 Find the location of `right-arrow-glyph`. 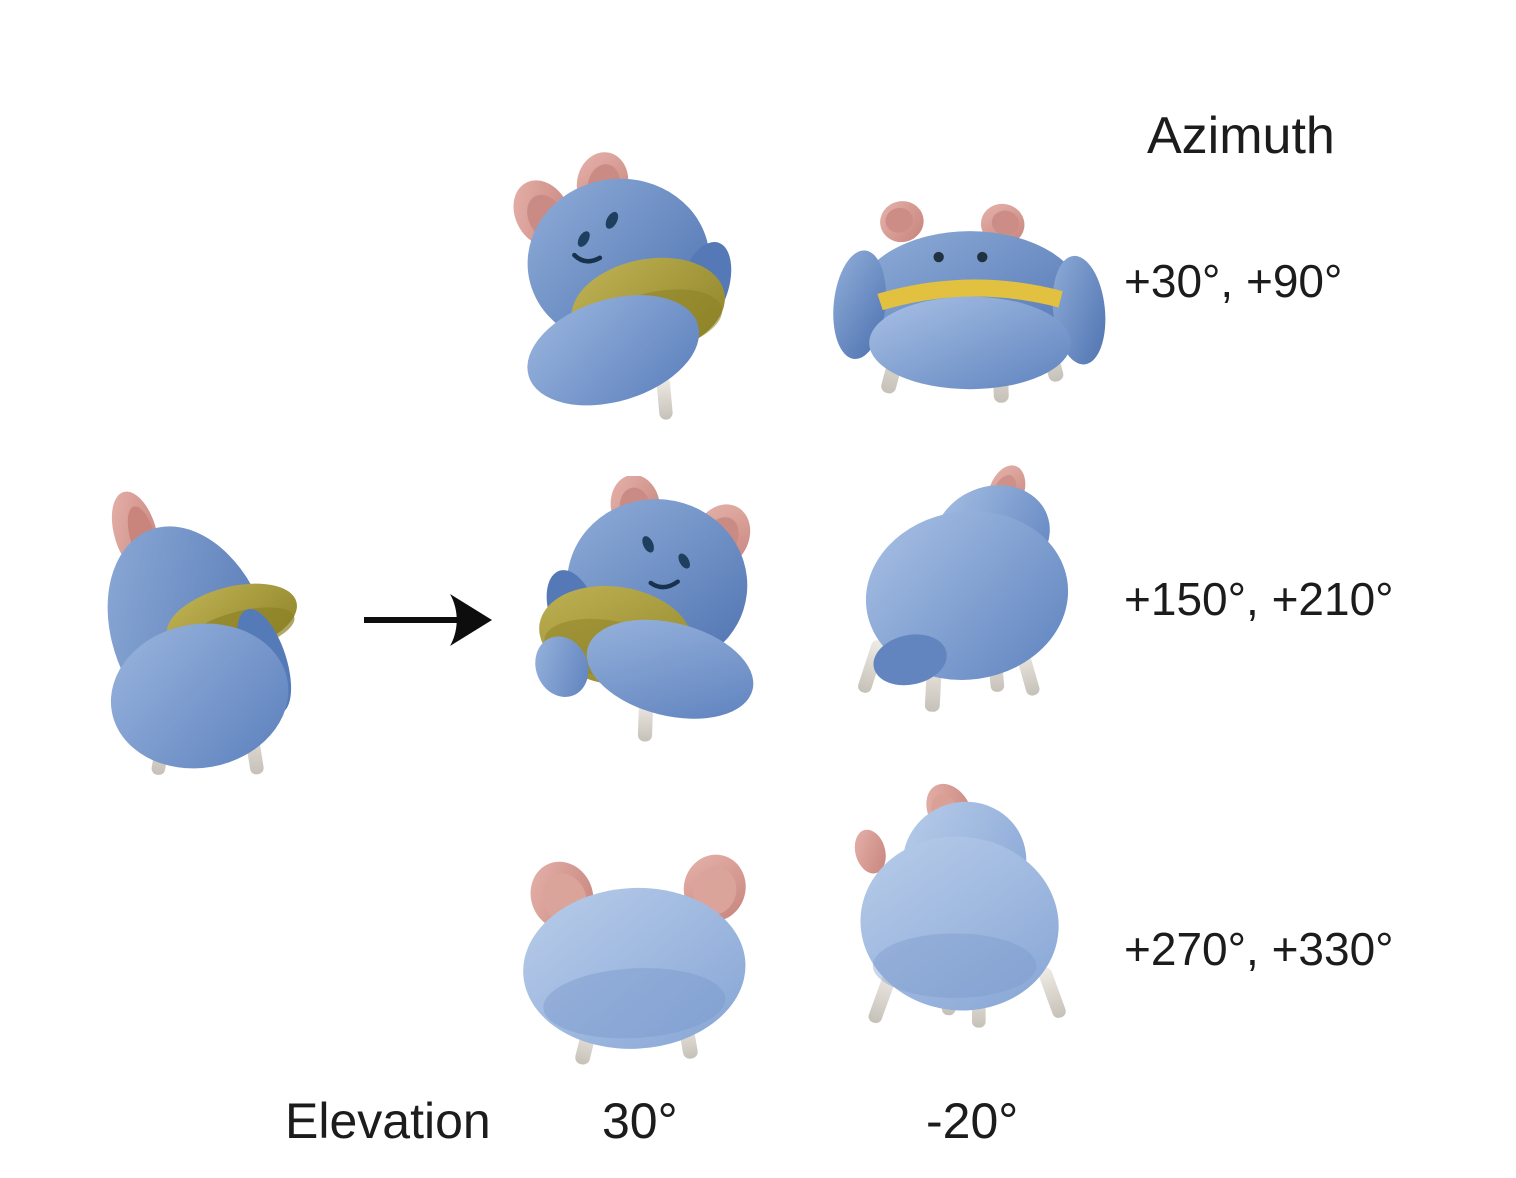

right-arrow-glyph is located at coordinates (428, 620).